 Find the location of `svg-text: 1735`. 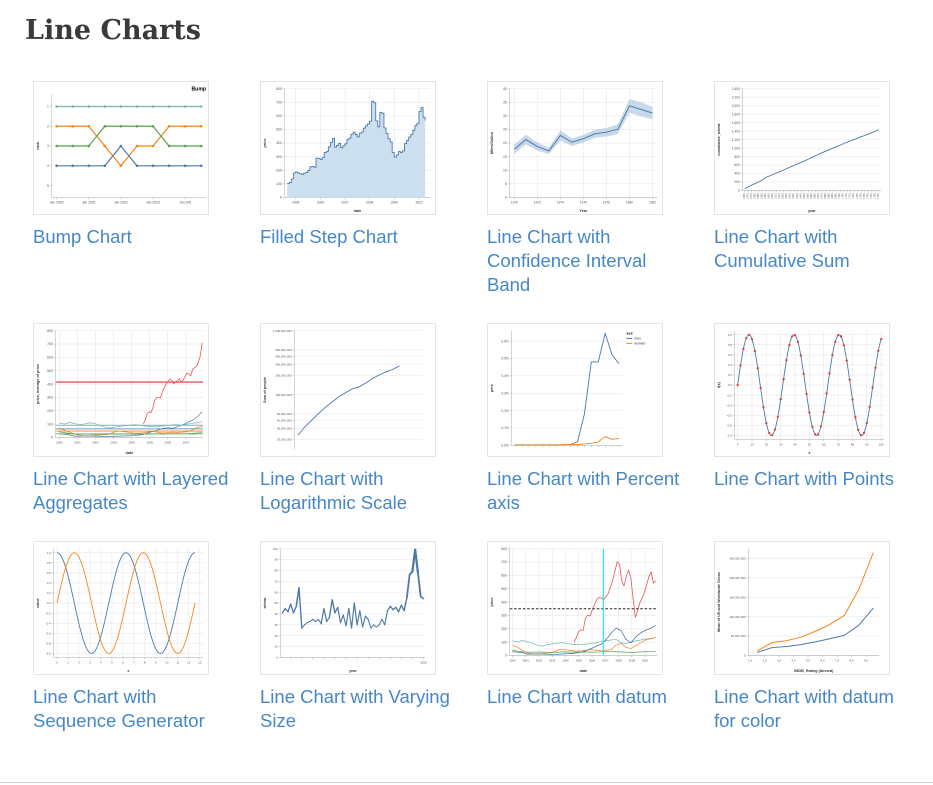

svg-text: 1735 is located at coordinates (864, 196).